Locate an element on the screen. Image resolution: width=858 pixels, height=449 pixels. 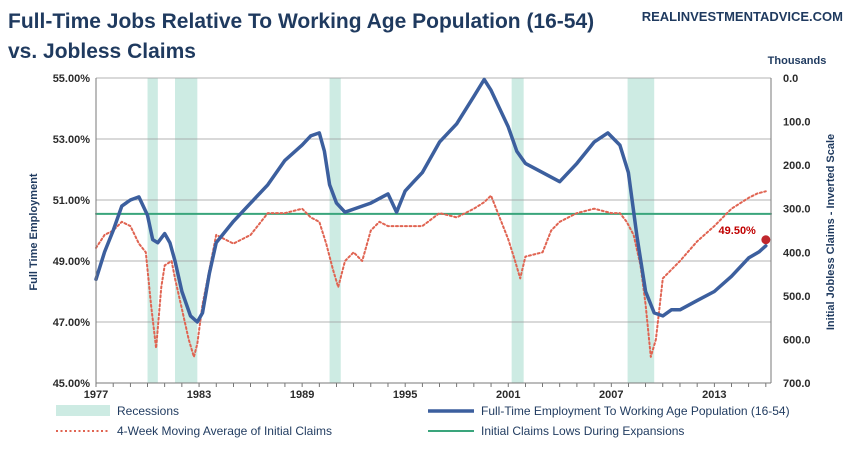
right-tick-label: 600.0 is located at coordinates (797, 340).